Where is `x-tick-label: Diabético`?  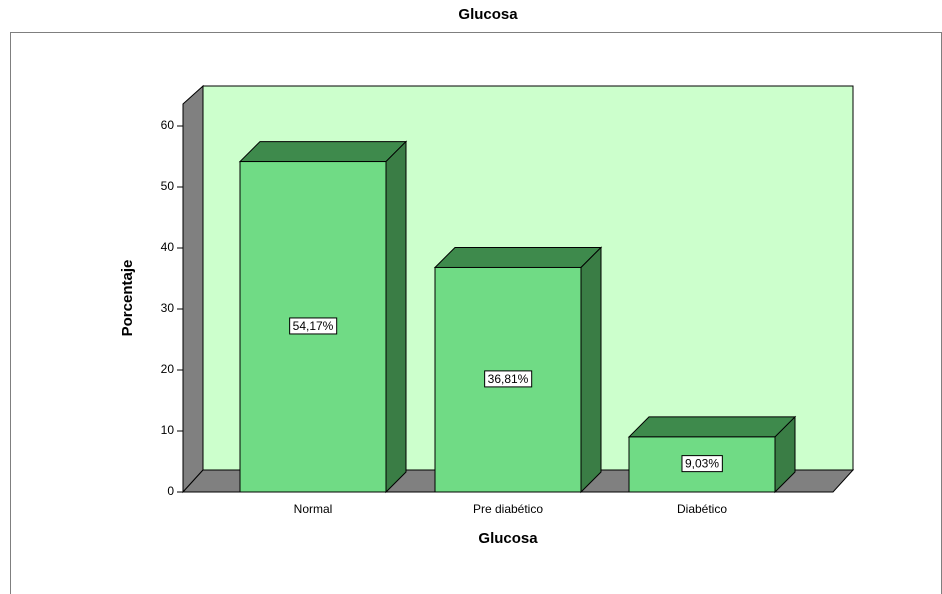
x-tick-label: Diabético is located at coordinates (702, 509).